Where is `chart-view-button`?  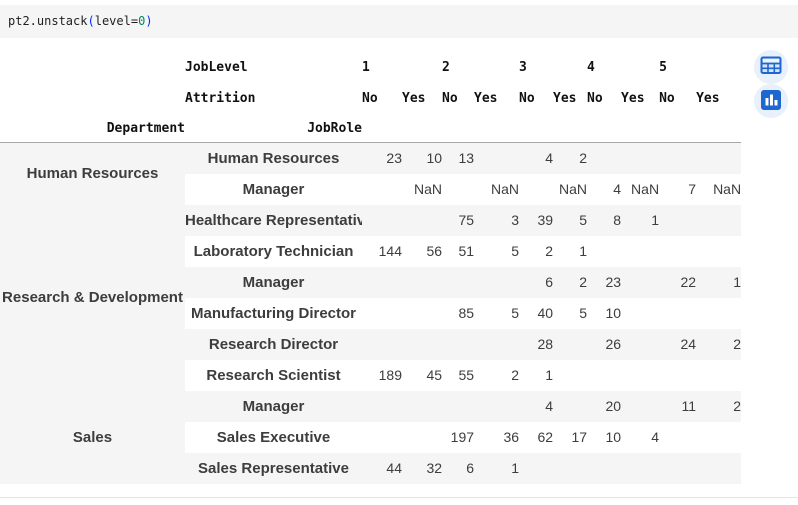
chart-view-button is located at coordinates (771, 101).